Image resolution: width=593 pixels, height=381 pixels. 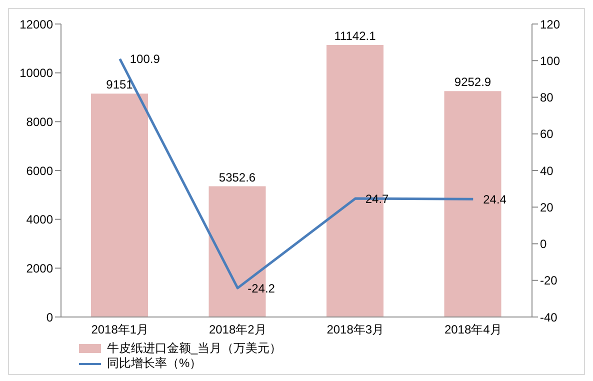 What do you see at coordinates (40, 171) in the screenshot?
I see `y-tick-label: 6000` at bounding box center [40, 171].